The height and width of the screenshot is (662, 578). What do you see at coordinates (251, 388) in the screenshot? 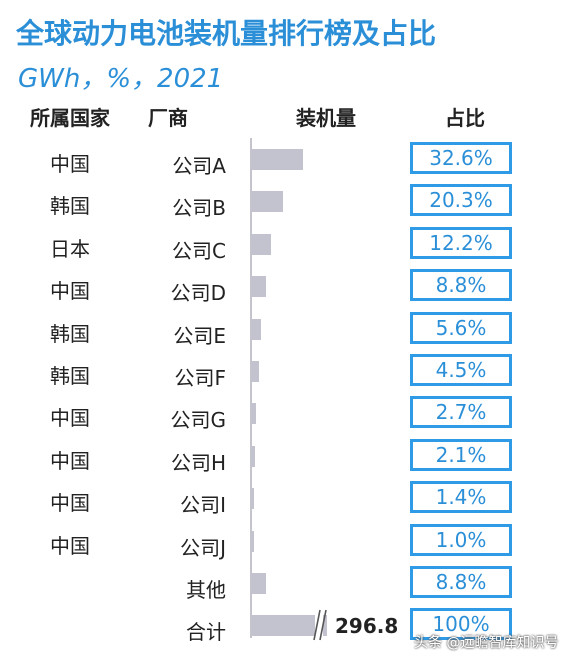
I see `bar-axis-line` at bounding box center [251, 388].